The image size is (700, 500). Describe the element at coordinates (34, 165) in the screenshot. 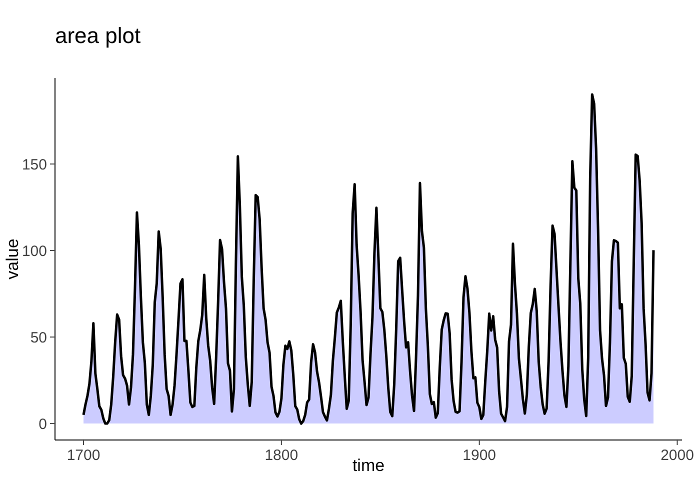

I see `y-tick-label: 150` at that location.